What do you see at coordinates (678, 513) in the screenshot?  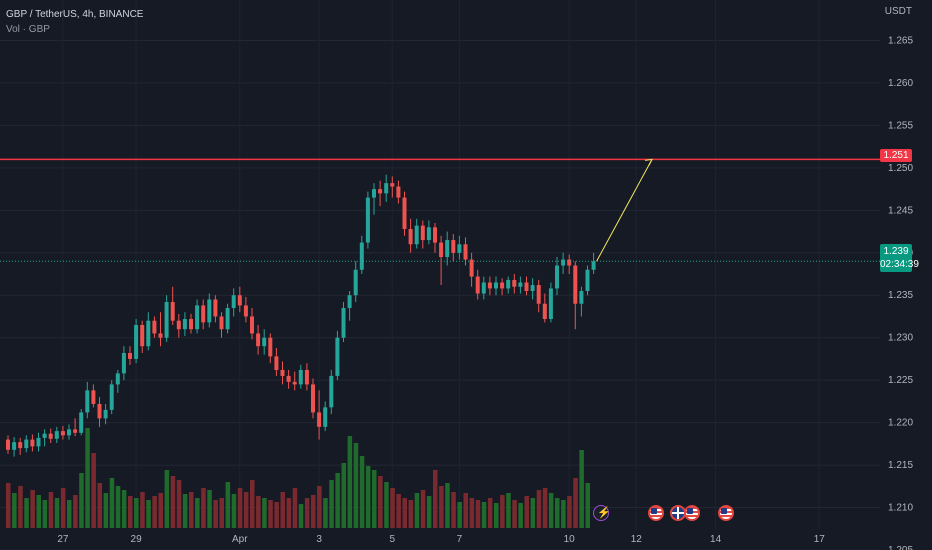 I see `uk-flag-icon` at bounding box center [678, 513].